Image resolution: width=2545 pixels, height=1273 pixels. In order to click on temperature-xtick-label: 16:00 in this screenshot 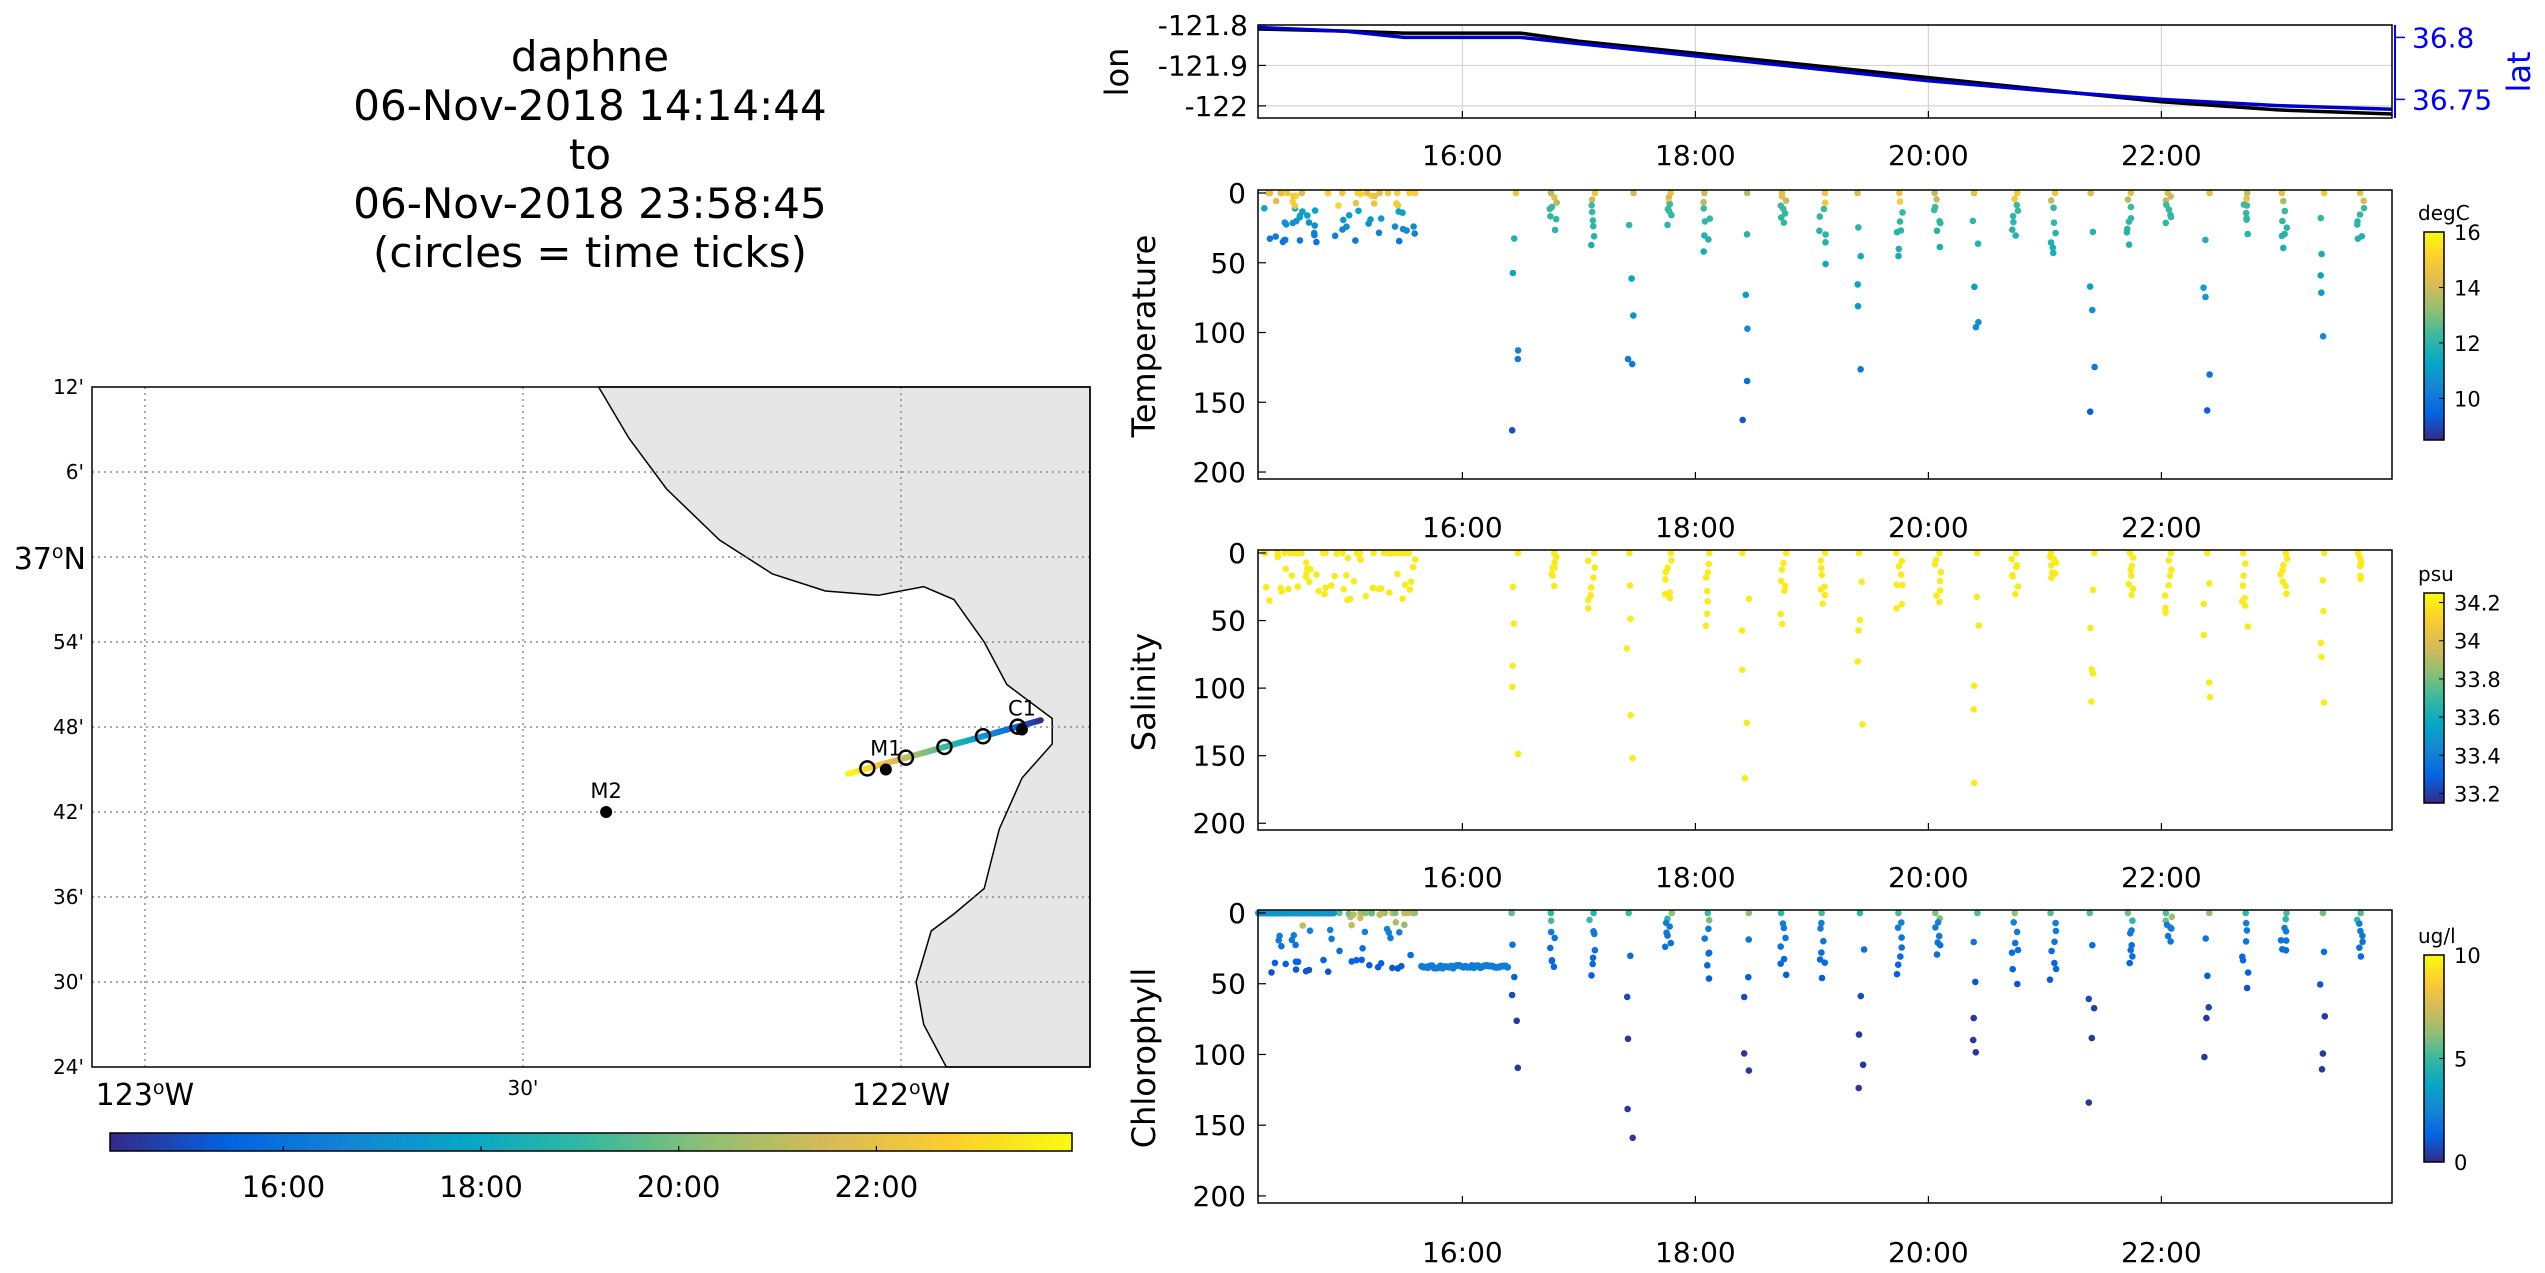, I will do `click(1462, 527)`.